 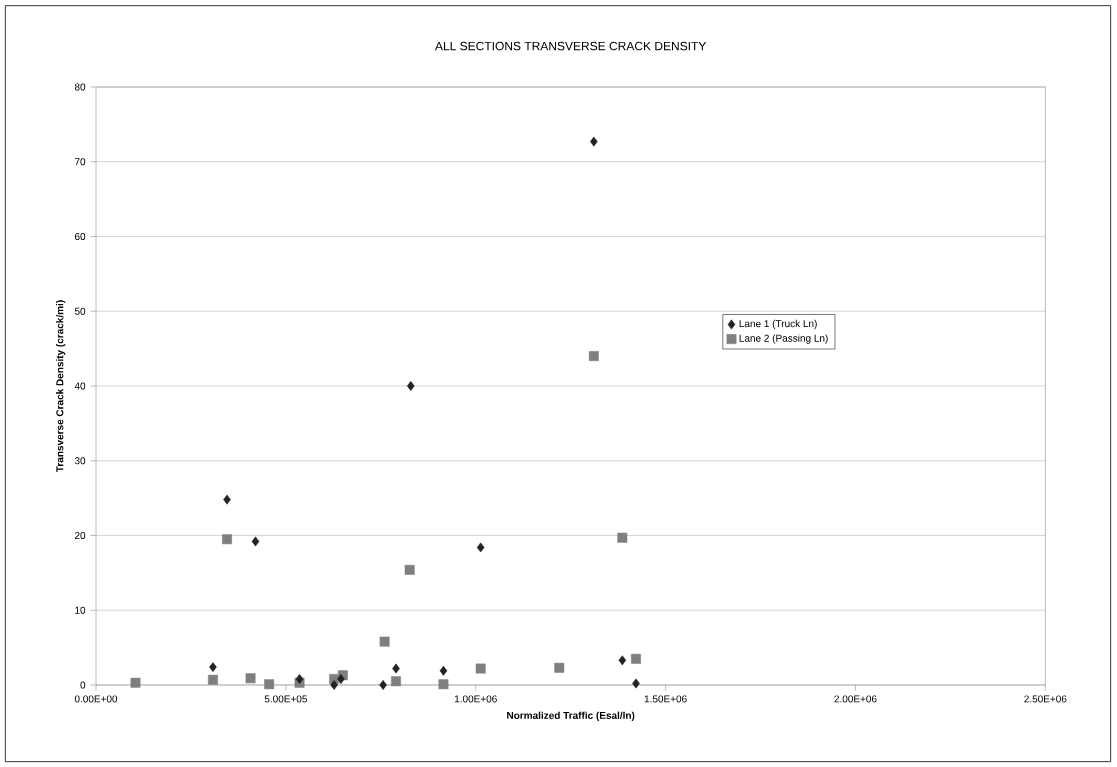 I want to click on y-tick-label: 60, so click(x=80, y=236).